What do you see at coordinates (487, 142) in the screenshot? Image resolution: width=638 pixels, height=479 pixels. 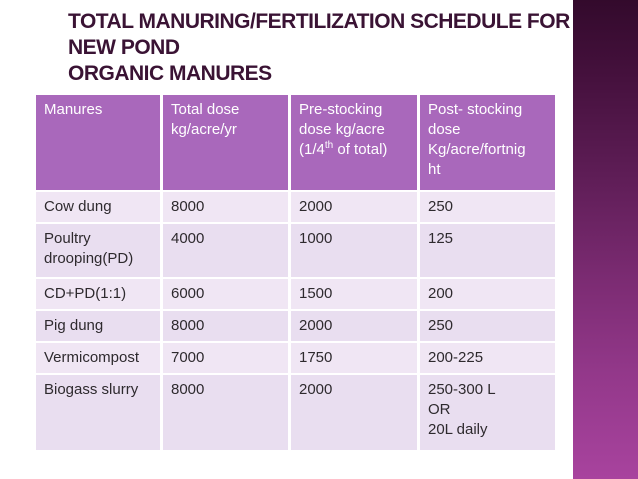 I see `col-header-post-stocking: Post- stocking dose Kg/acre/fortnig ht` at bounding box center [487, 142].